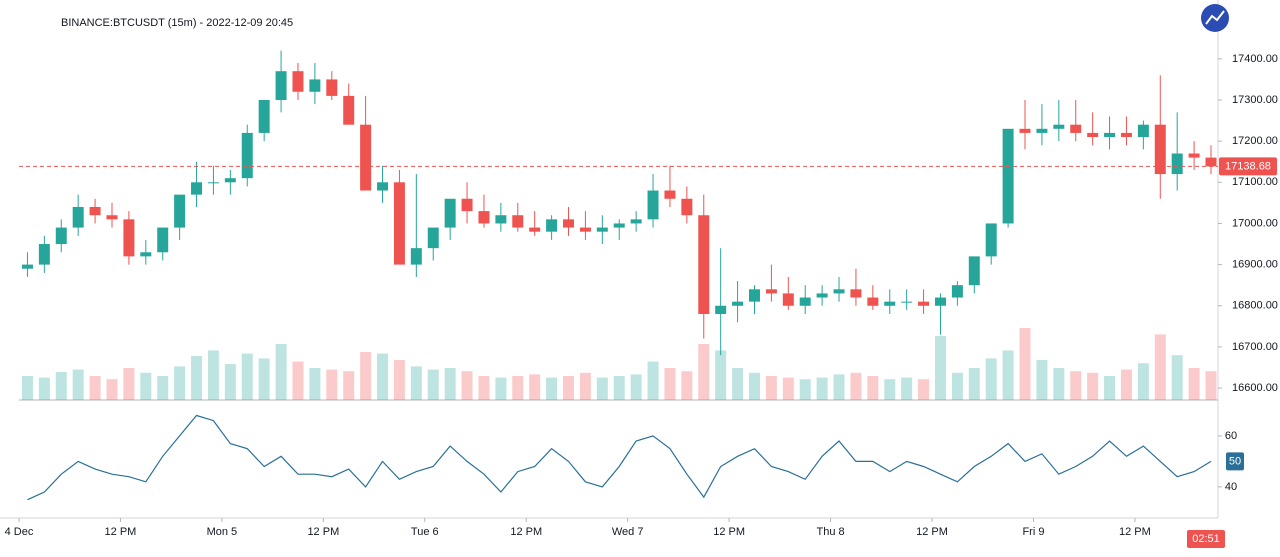  I want to click on y-tick-label: 17000.00, so click(1255, 223).